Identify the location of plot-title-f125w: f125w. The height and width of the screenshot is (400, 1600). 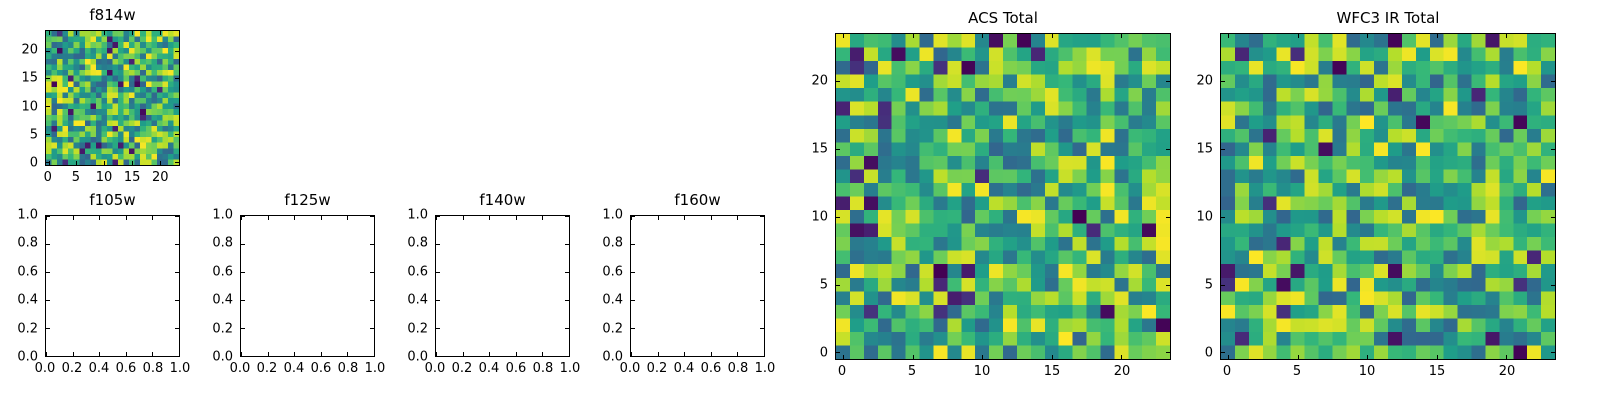
(307, 200).